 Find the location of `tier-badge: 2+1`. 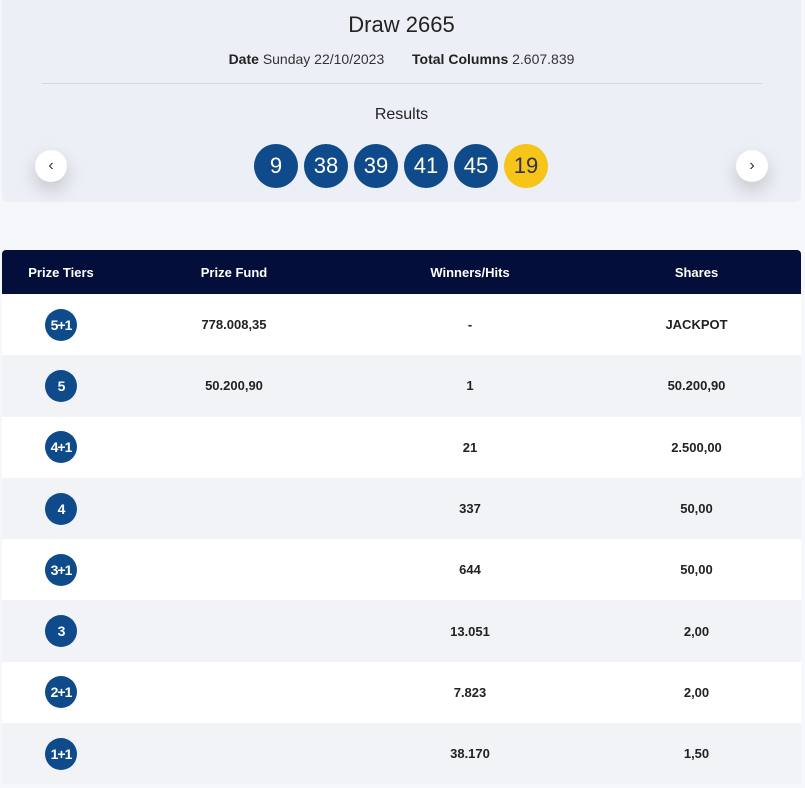

tier-badge: 2+1 is located at coordinates (61, 692).